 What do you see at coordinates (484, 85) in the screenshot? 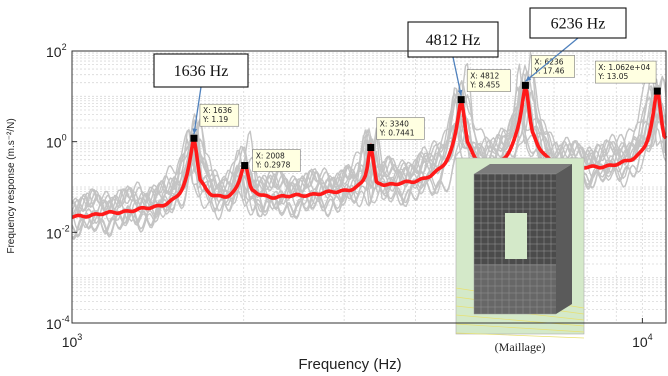
I see `data-tip-y-label: Y: 8.455` at bounding box center [484, 85].